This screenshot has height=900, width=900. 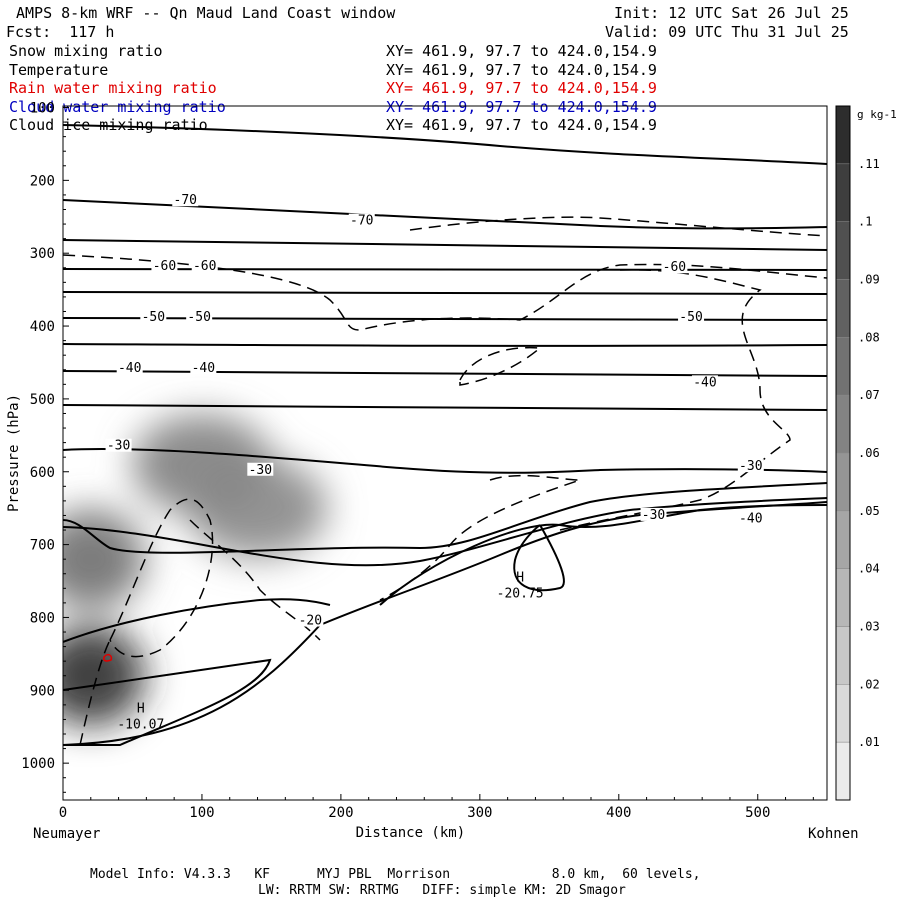 What do you see at coordinates (340, 813) in the screenshot?
I see `x-tick-label: 200` at bounding box center [340, 813].